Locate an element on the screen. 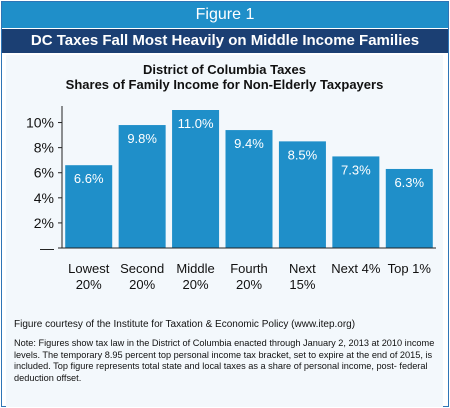  x-category-label: Lowest is located at coordinates (89, 268).